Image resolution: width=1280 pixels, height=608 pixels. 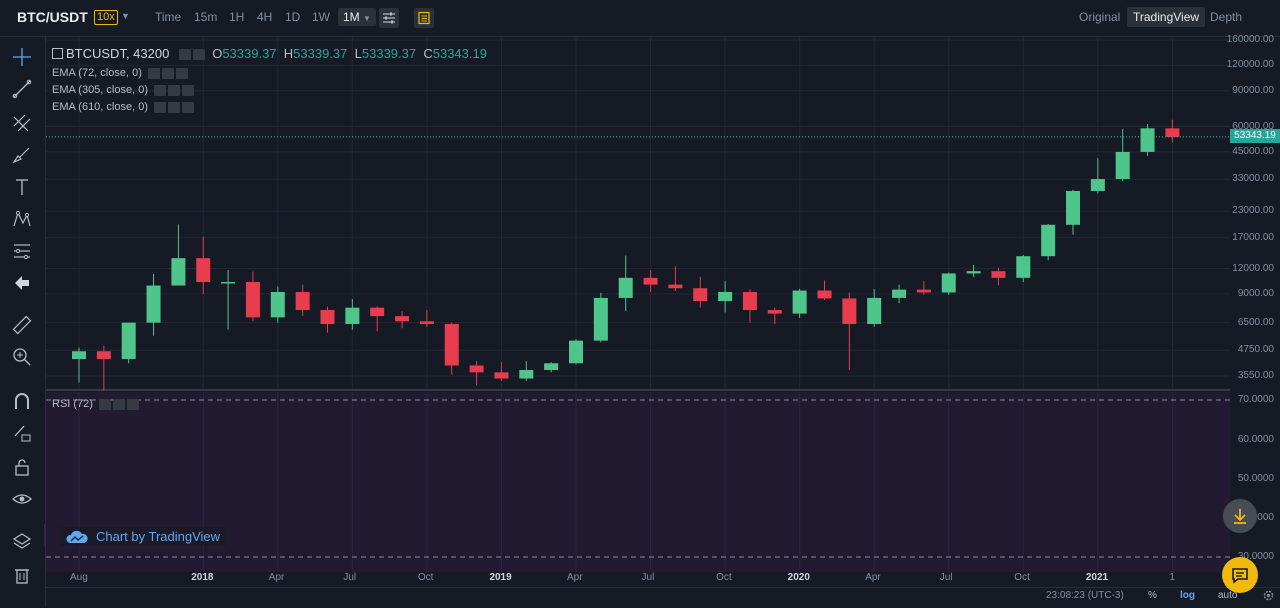 I want to click on lock-icon, so click(x=22, y=467).